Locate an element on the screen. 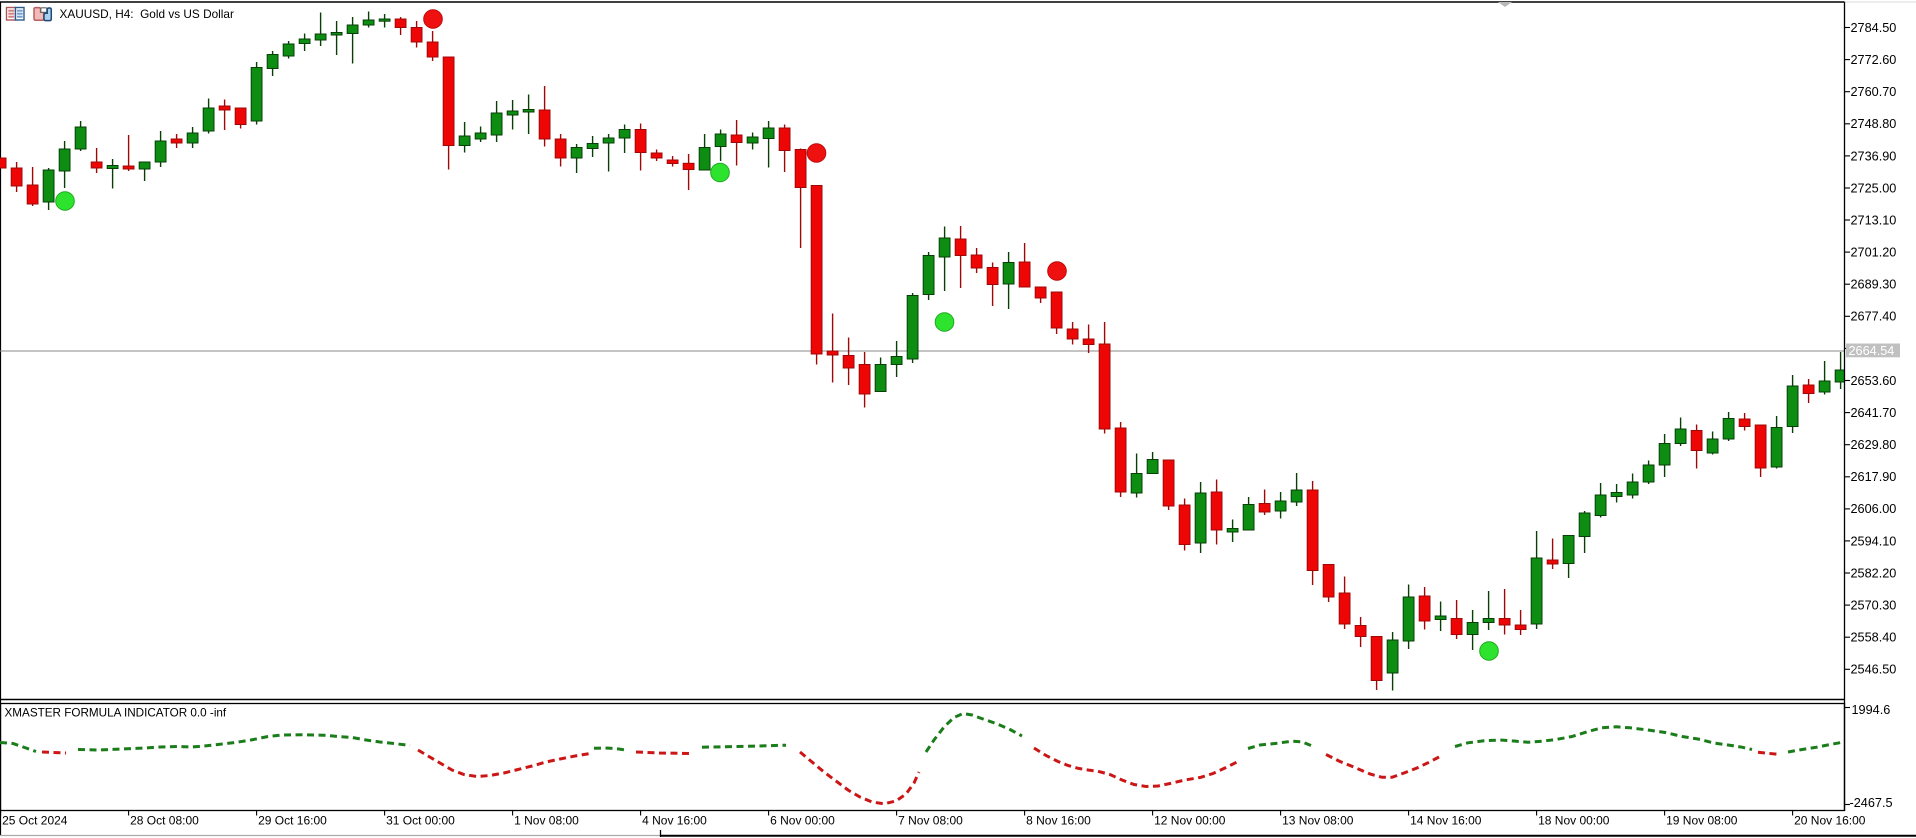 Image resolution: width=1916 pixels, height=838 pixels. svg-text: 2689.30 is located at coordinates (1874, 285).